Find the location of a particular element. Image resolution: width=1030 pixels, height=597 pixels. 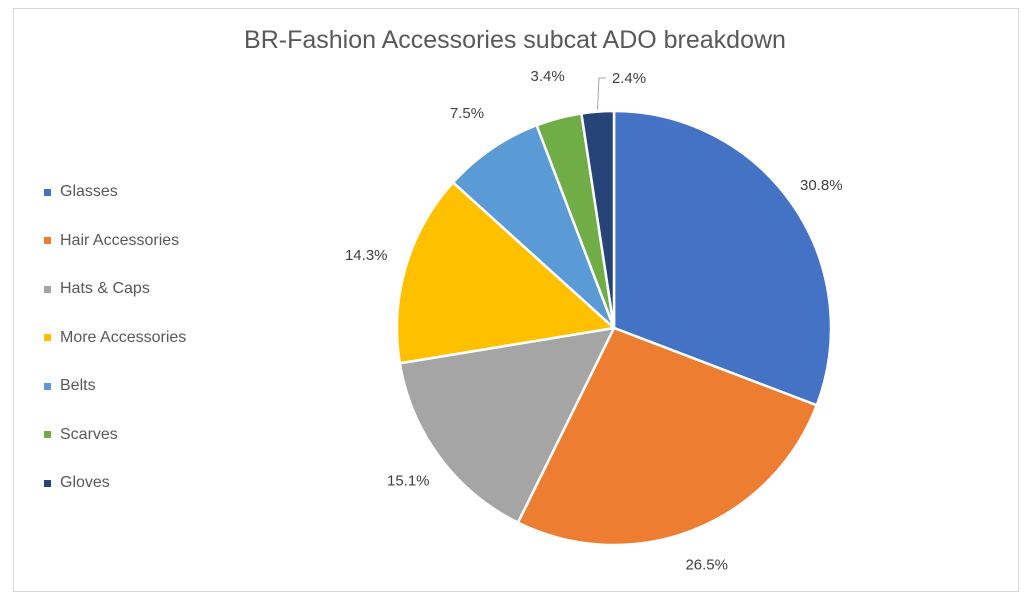

legend-item: Hats & Caps is located at coordinates (115, 289).